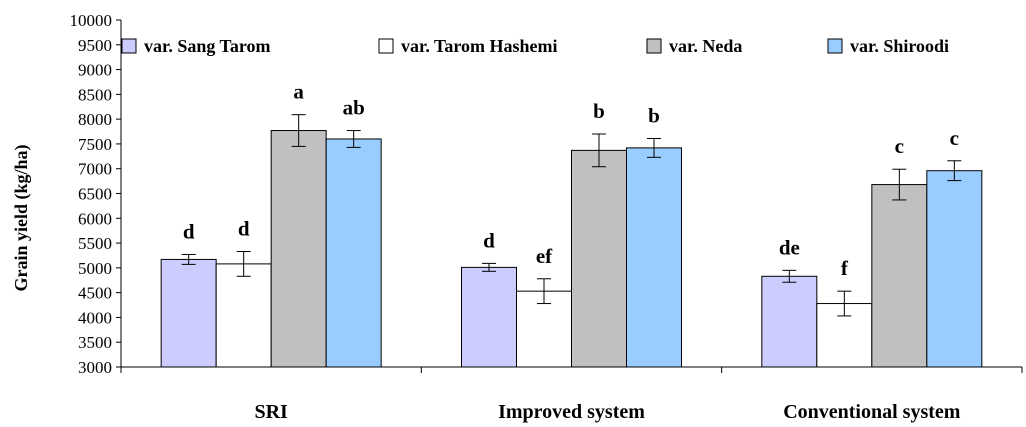  I want to click on x-category-label: SRI, so click(271, 412).